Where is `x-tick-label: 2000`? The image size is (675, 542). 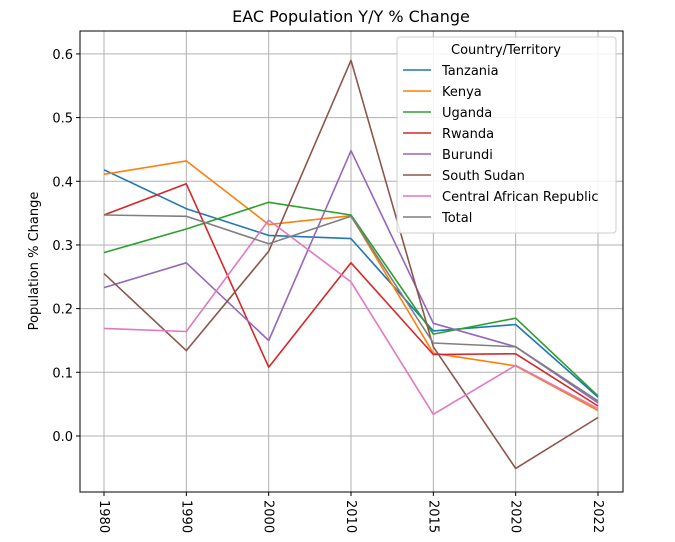 x-tick-label: 2000 is located at coordinates (268, 516).